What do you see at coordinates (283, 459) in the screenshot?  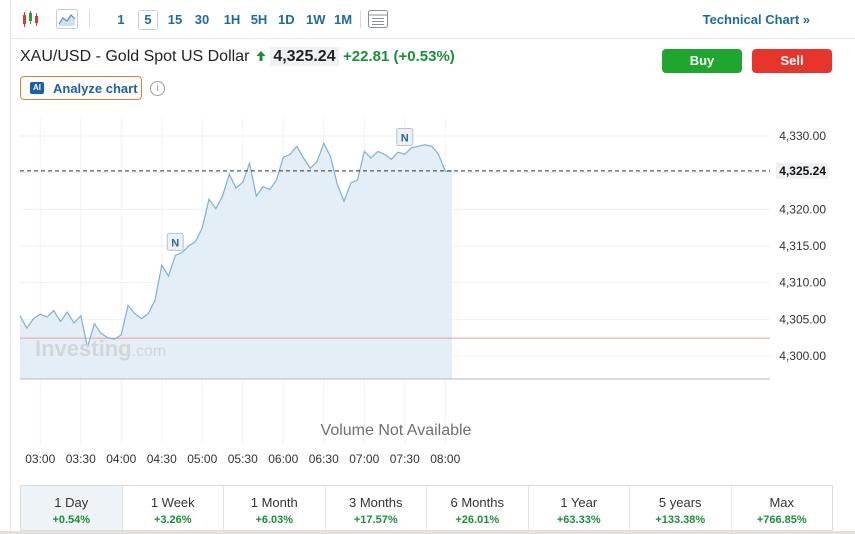 I see `x-tick-label: 06:00` at bounding box center [283, 459].